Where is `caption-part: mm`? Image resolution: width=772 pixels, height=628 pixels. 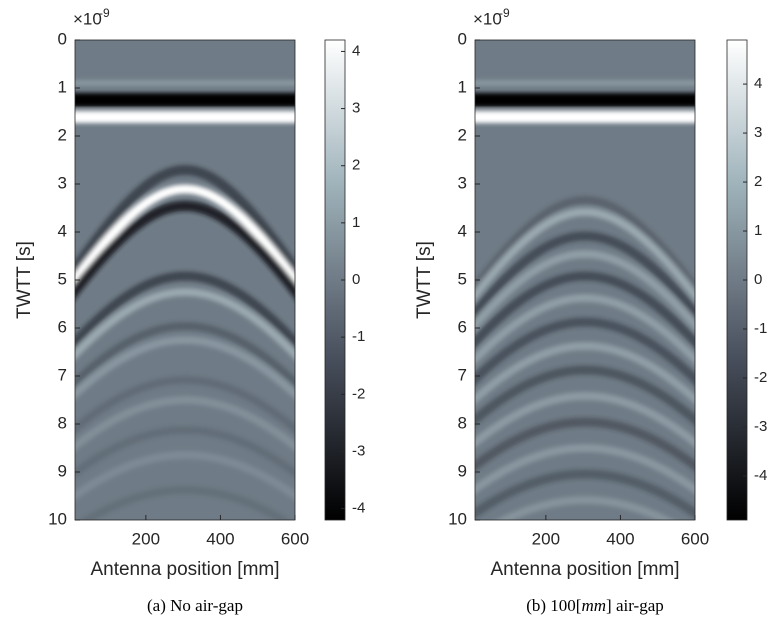
caption-part: mm is located at coordinates (593, 605).